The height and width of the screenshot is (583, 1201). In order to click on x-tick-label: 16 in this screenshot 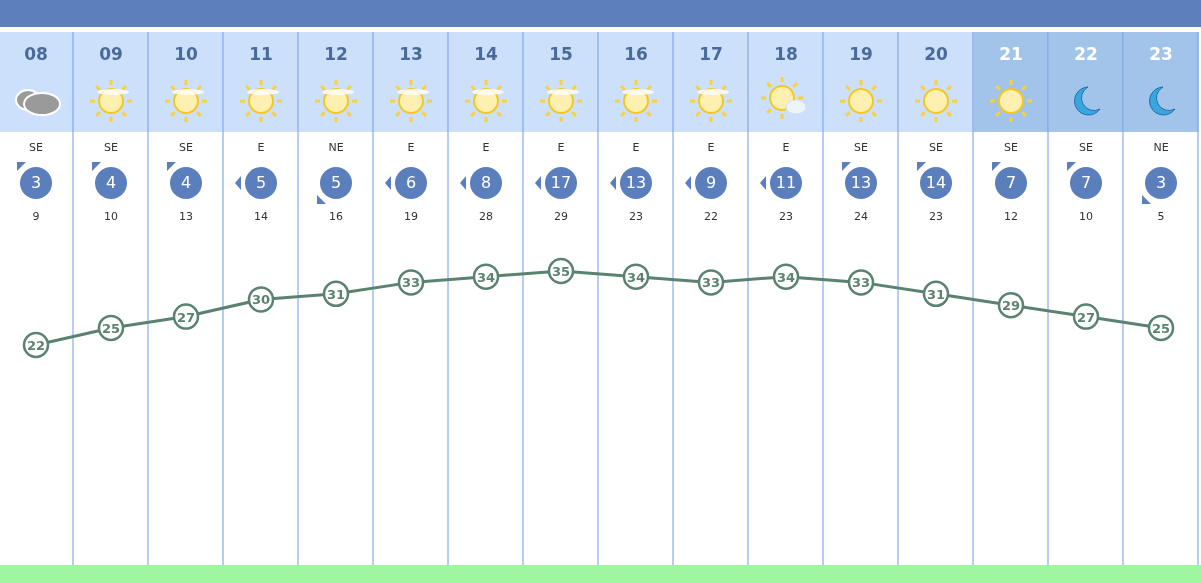, I will do `click(636, 54)`.